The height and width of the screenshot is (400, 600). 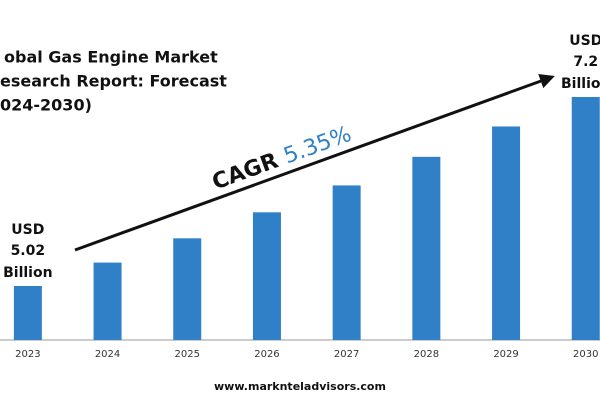 What do you see at coordinates (300, 386) in the screenshot?
I see `footer: www.marknteladvisors.com` at bounding box center [300, 386].